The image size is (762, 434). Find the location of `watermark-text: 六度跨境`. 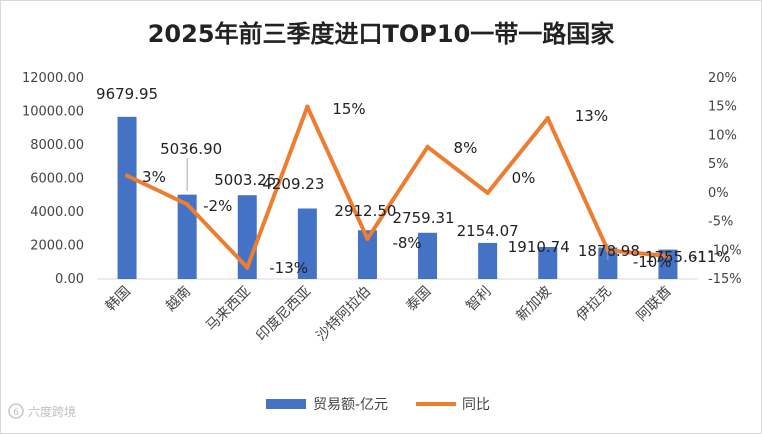

watermark-text: 六度跨境 is located at coordinates (52, 411).